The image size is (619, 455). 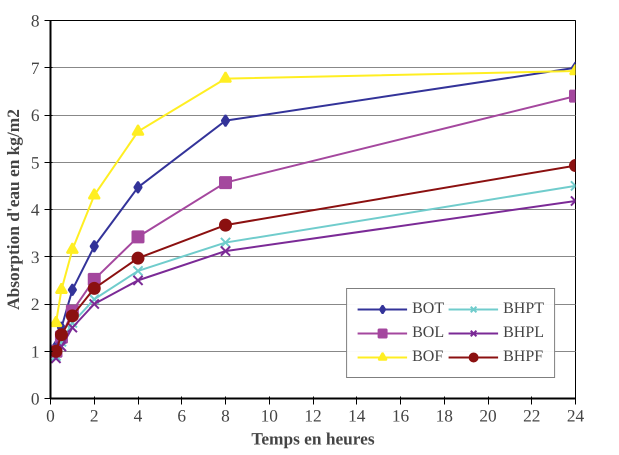 I want to click on y-axis-title: Absorption d'eau en kg/m2, so click(x=13, y=209).